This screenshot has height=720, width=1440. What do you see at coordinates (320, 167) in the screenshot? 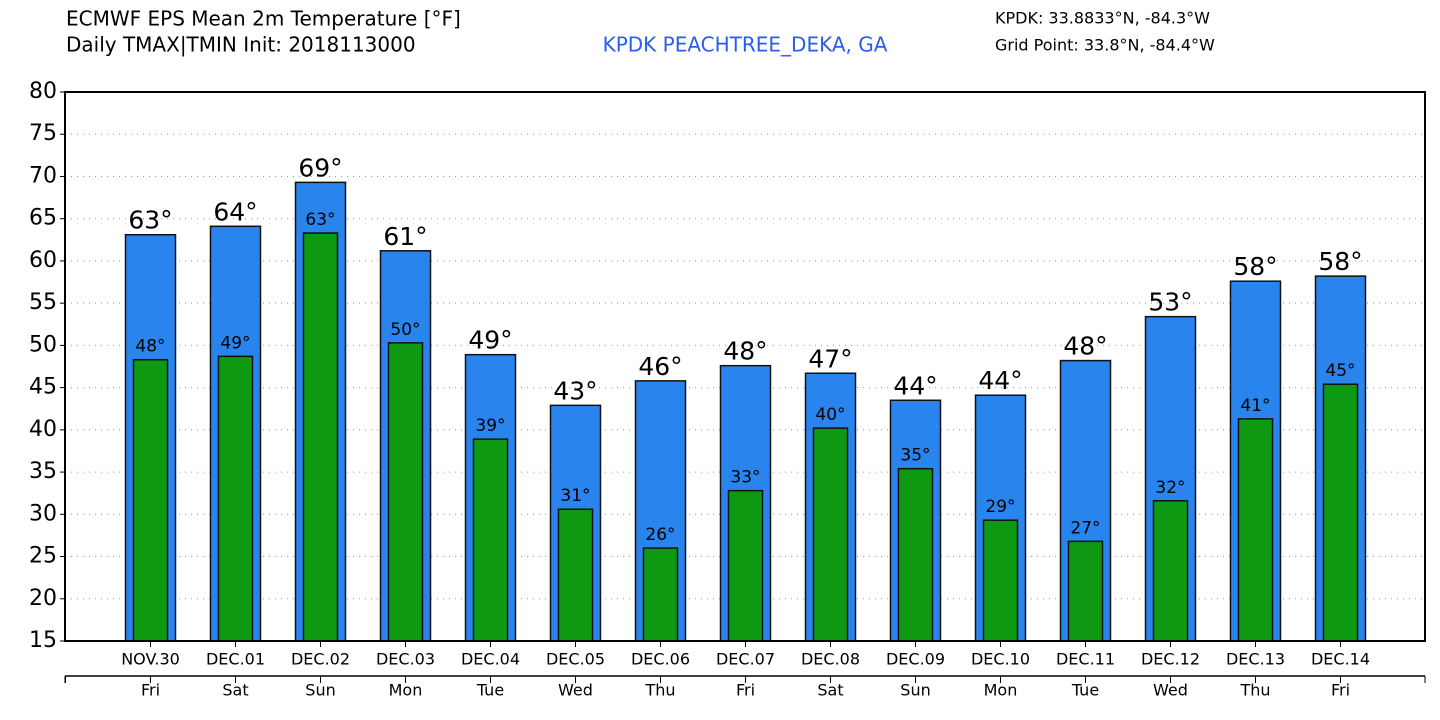
I see `value-label: 69°` at bounding box center [320, 167].